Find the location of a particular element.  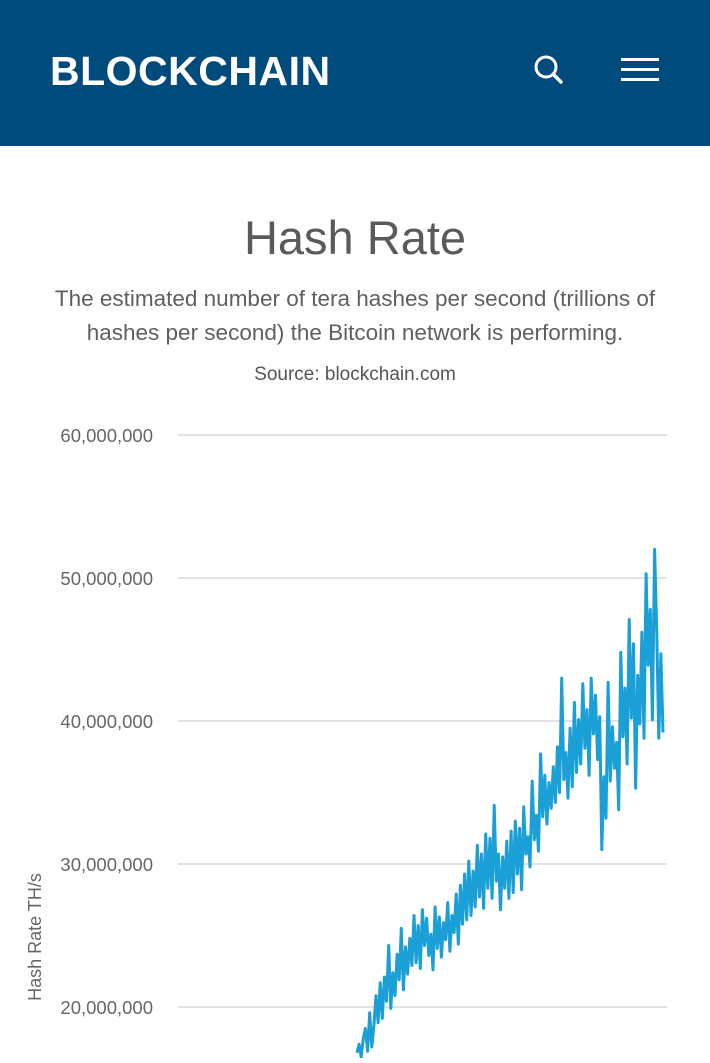

menu-button is located at coordinates (640, 70).